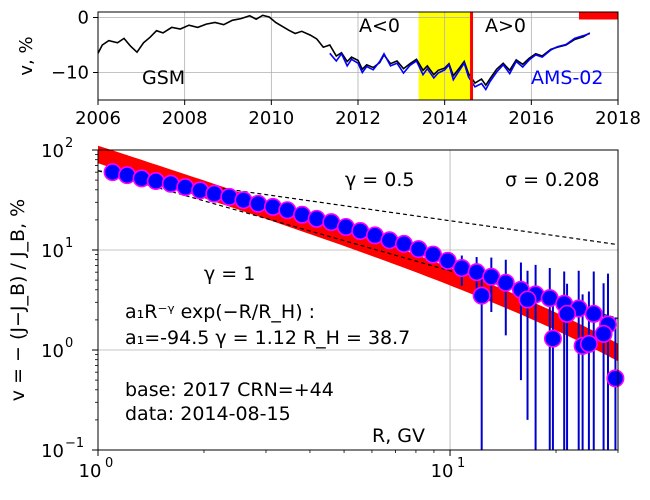  What do you see at coordinates (70, 73) in the screenshot?
I see `top-y-tick-label: −10` at bounding box center [70, 73].